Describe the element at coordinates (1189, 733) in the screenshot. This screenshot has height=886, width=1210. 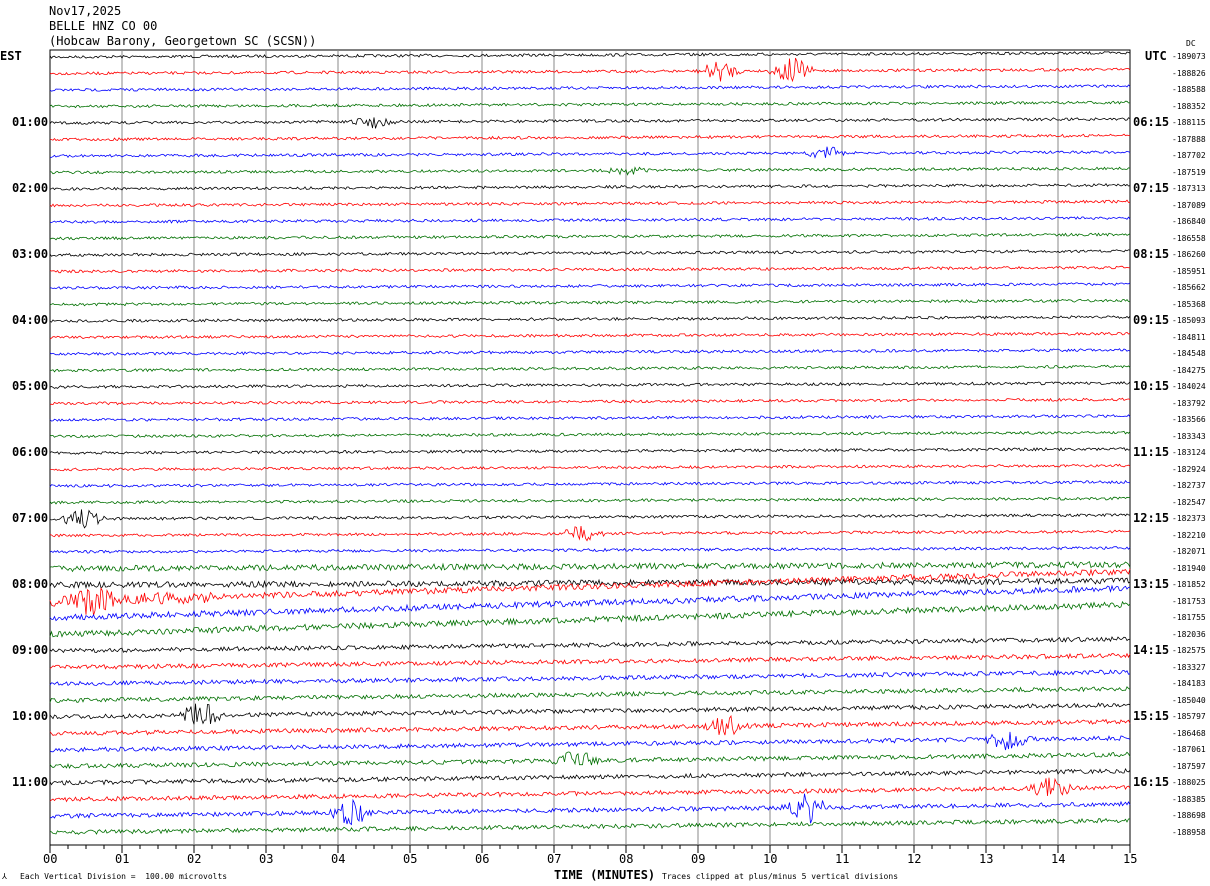
I see `dc-offset-label: -186468` at that location.